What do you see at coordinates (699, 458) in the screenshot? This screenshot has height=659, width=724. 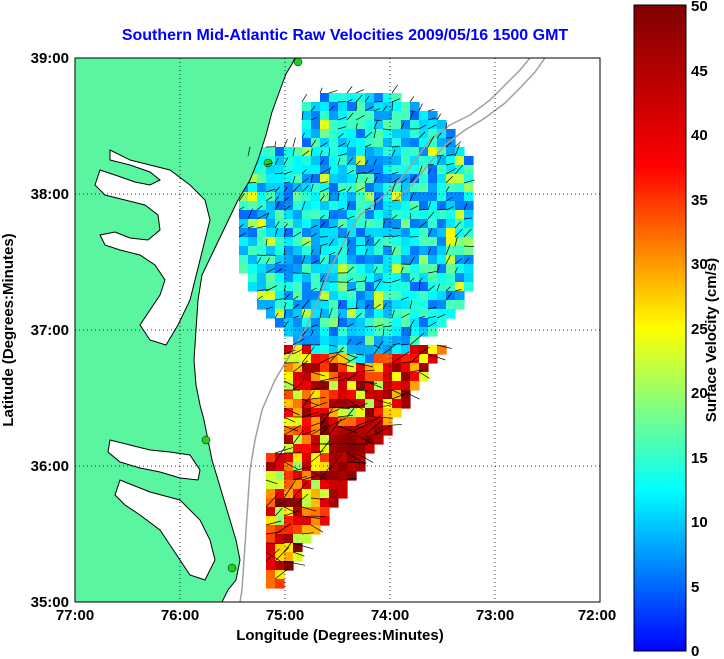 I see `colorbar-tick-label: 15` at bounding box center [699, 458].